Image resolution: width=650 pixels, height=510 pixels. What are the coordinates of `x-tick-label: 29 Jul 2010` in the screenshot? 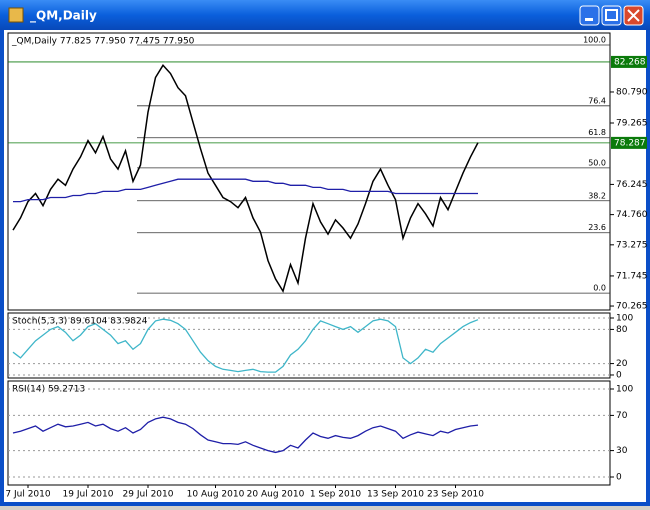 It's located at (148, 495).